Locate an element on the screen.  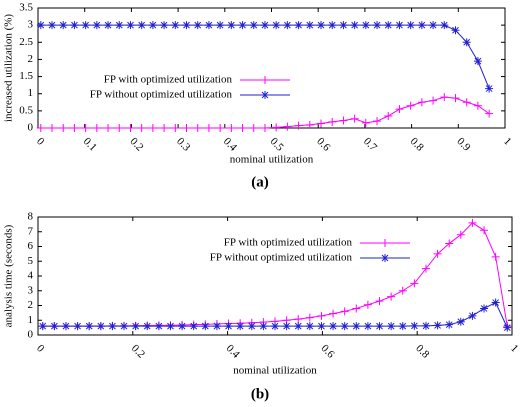
caption: (b) is located at coordinates (260, 394).